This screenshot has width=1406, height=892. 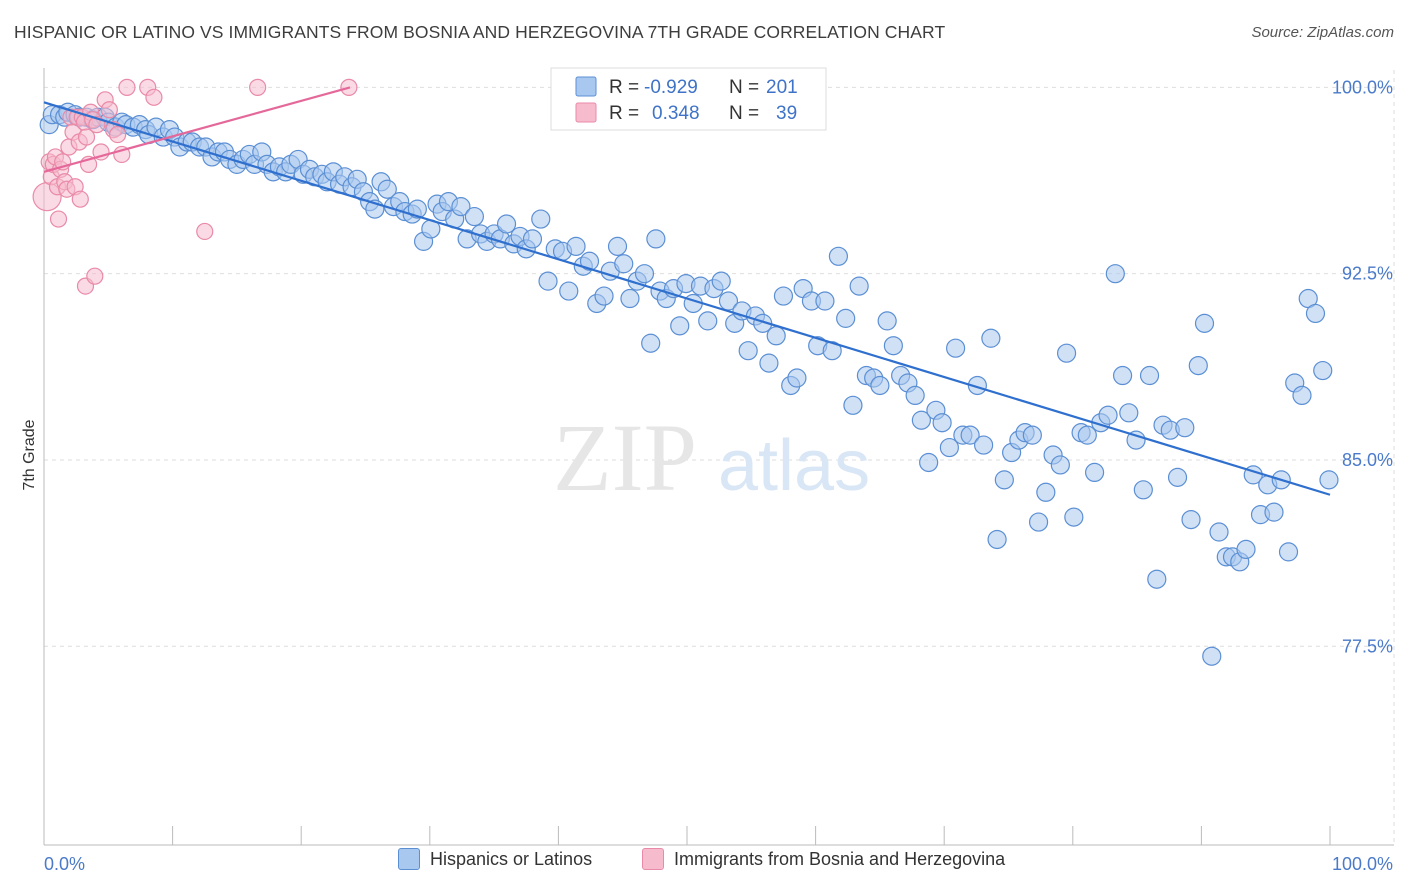 What do you see at coordinates (1322, 32) in the screenshot?
I see `source-label: Source: ZipAtlas.com` at bounding box center [1322, 32].